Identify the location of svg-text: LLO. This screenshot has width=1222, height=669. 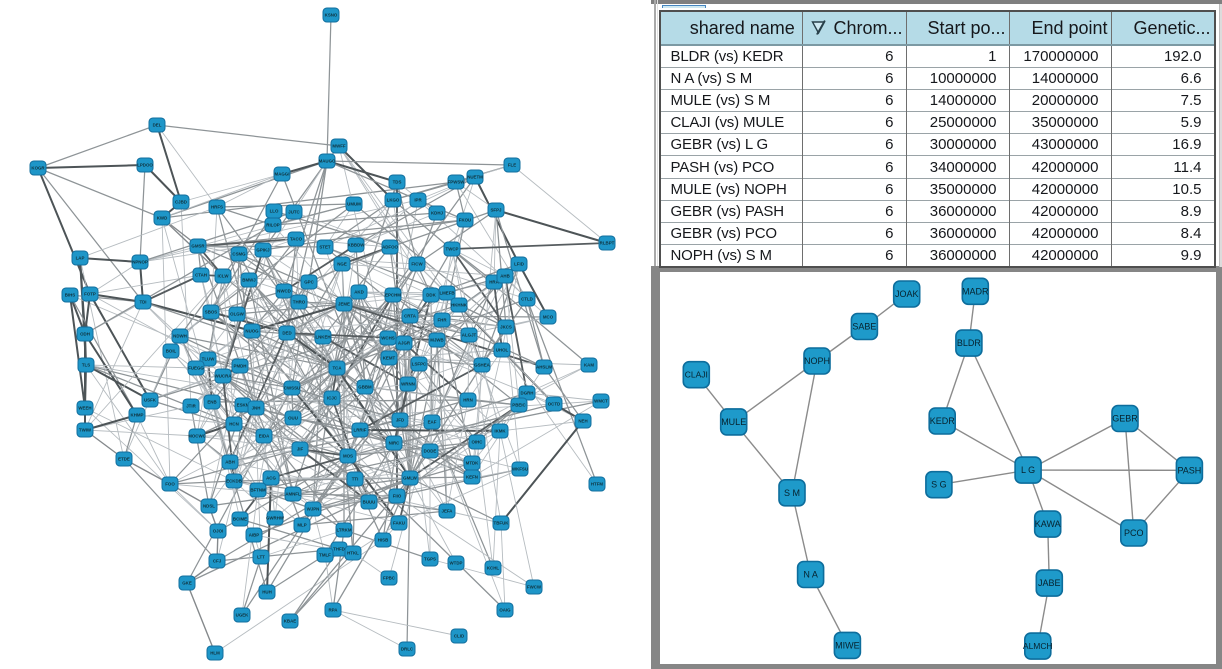
(274, 211).